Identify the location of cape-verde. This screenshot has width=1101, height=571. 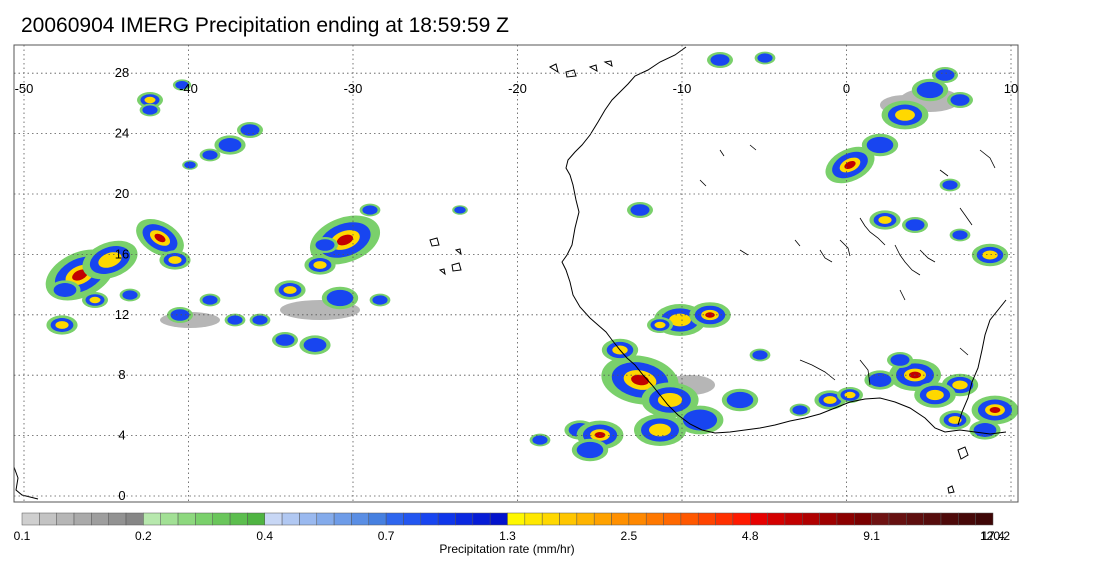
(445, 256).